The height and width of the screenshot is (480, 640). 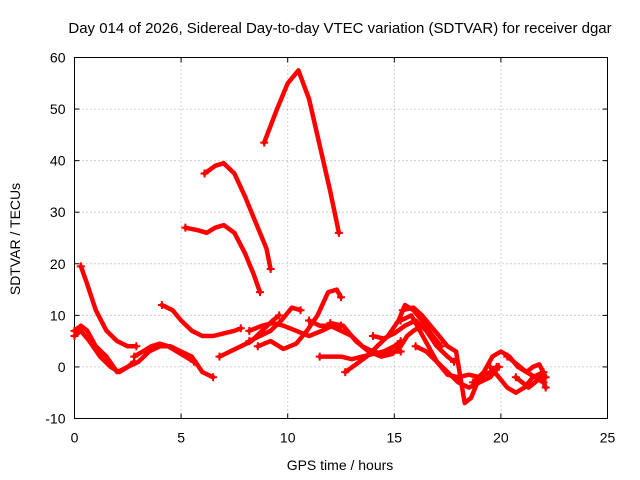 I want to click on y-axis-label: SDTVAR / TECUs, so click(x=15, y=239).